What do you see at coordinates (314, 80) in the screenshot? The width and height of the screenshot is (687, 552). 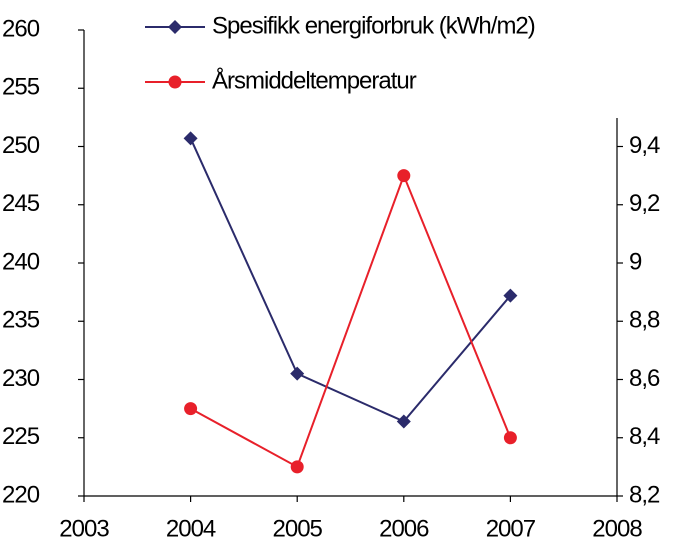 I see `legend-label: Årsmiddeltemperatur` at bounding box center [314, 80].